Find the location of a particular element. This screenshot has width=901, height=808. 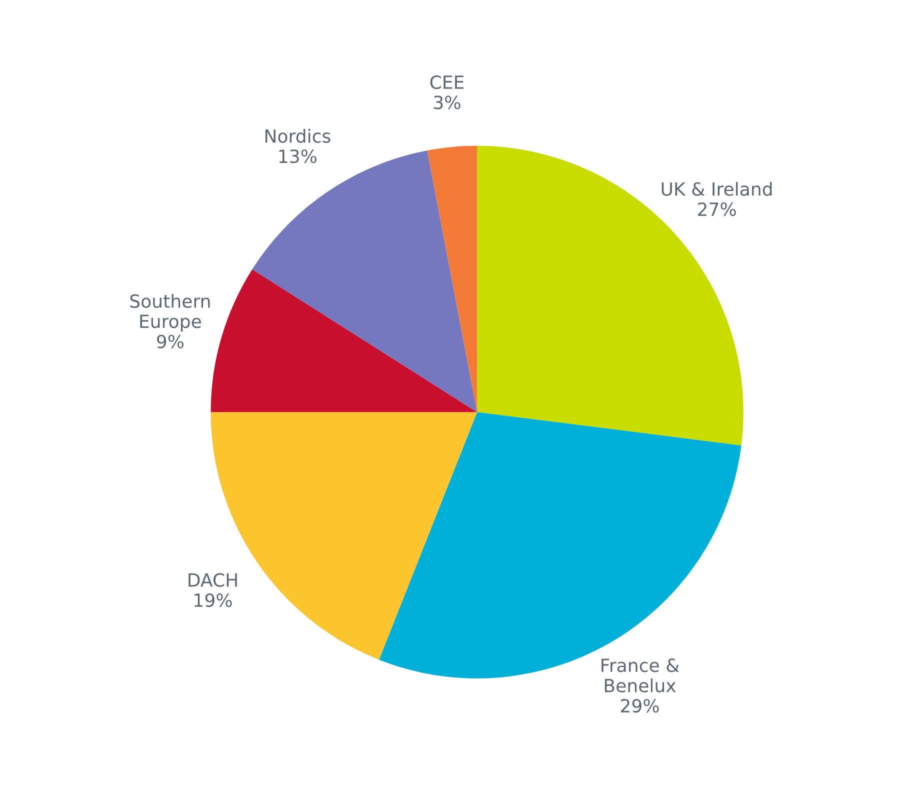

slice-label: CEE is located at coordinates (447, 82).